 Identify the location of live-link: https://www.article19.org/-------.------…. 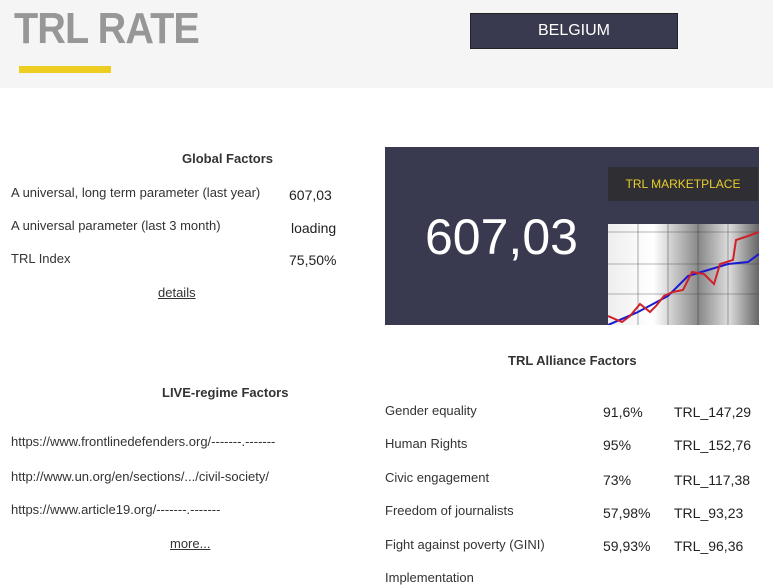
(116, 509).